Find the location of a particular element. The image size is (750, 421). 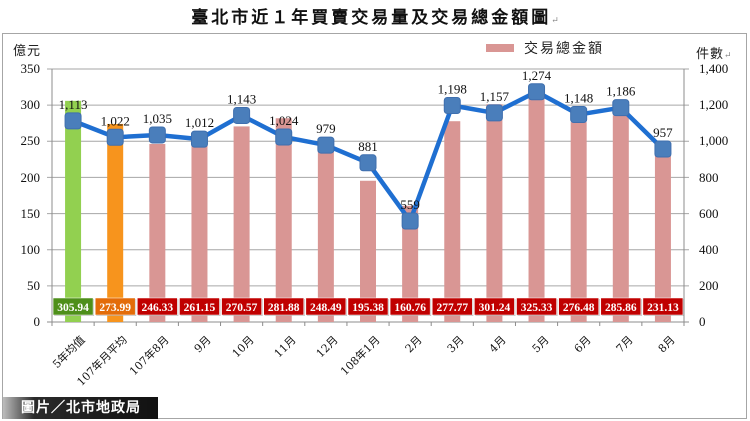

line-data-label: 1,274 is located at coordinates (537, 75).